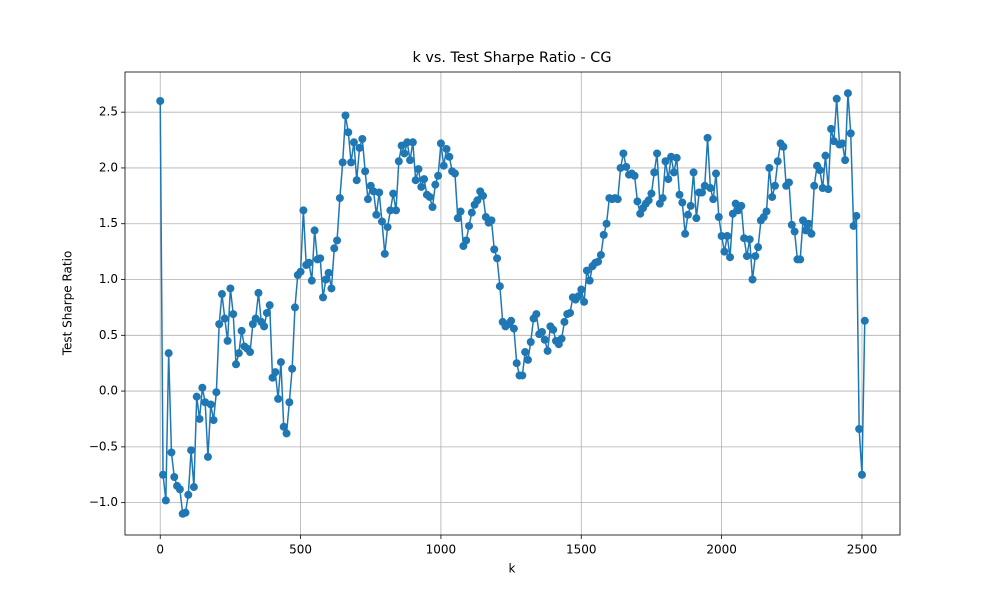 The image size is (1000, 600). What do you see at coordinates (103, 502) in the screenshot?
I see `y-tick-label: −1.0` at bounding box center [103, 502].